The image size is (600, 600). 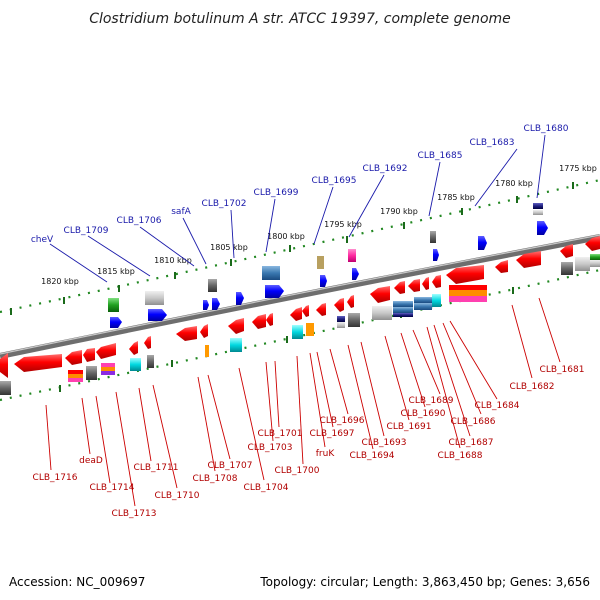 I want to click on gene-label-top: cheV, so click(x=42, y=240).